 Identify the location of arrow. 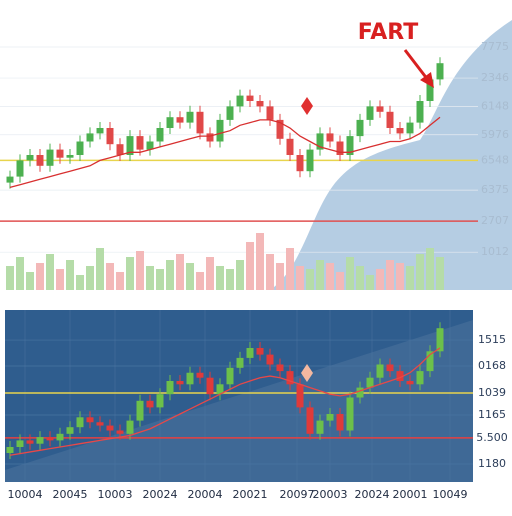
(416, 65).